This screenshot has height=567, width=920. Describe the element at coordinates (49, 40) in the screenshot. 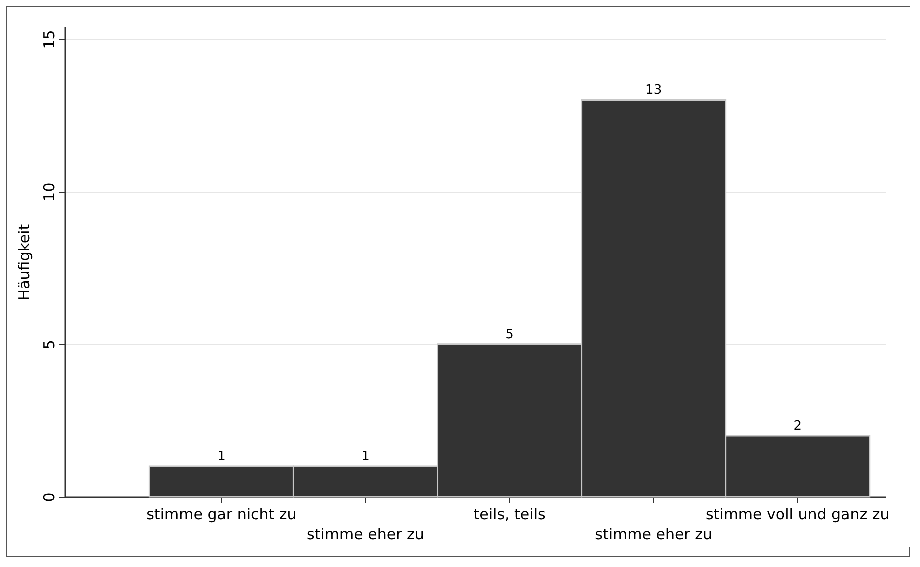

I see `y-tick-label: 15` at that location.